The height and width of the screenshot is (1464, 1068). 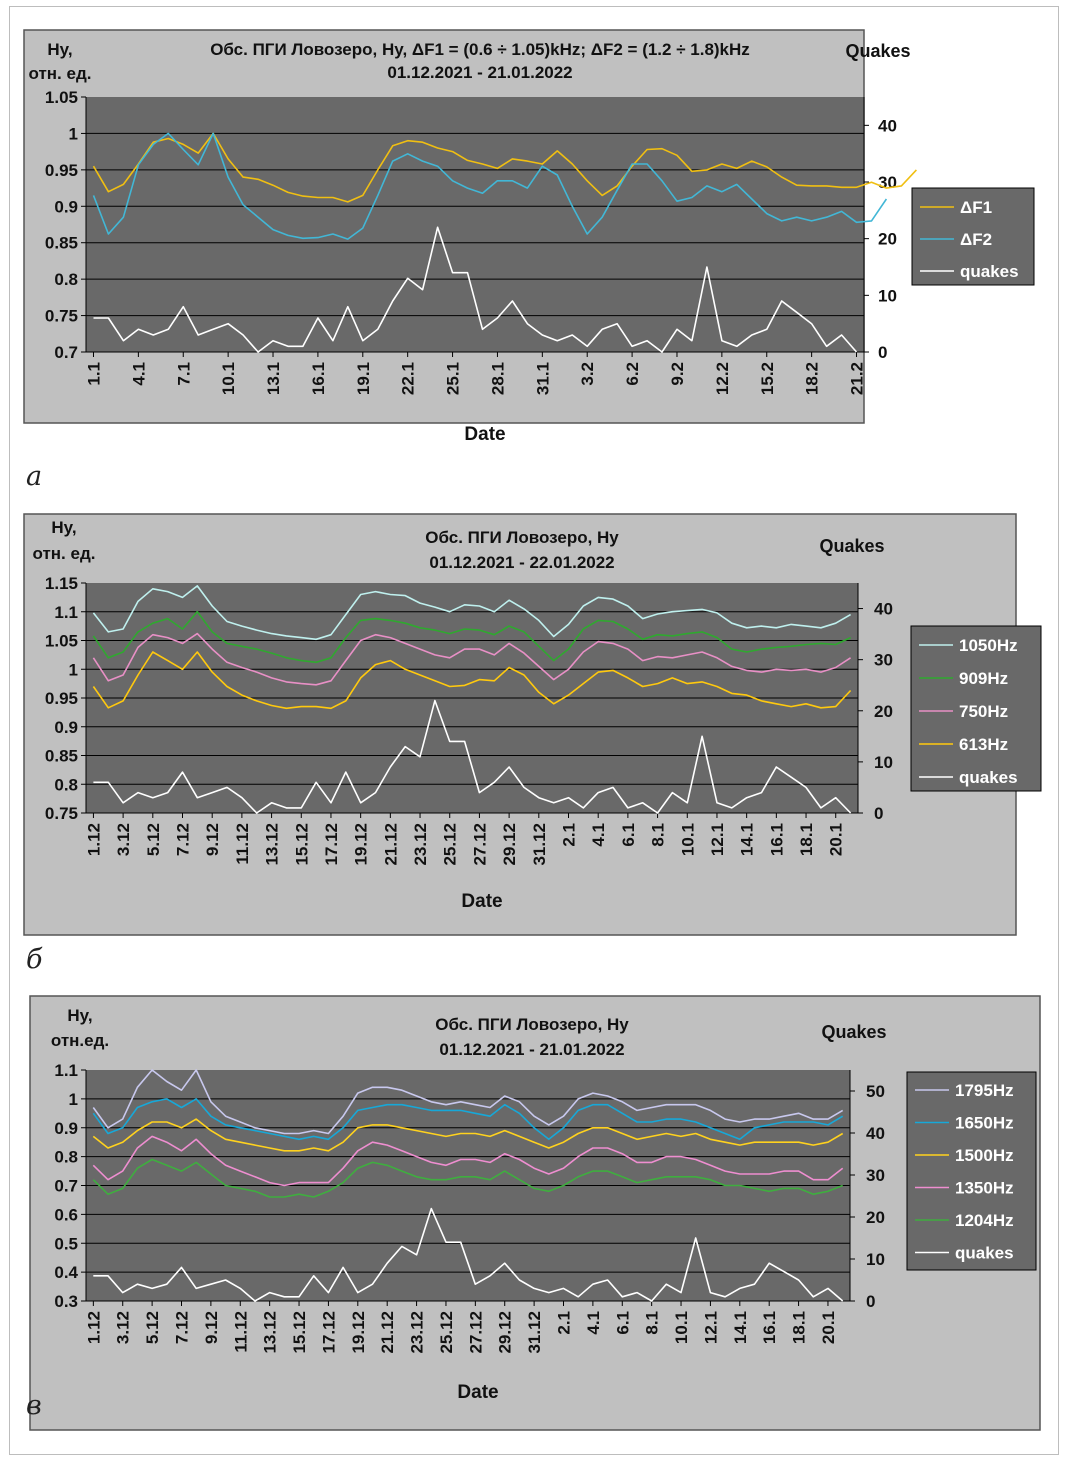 I want to click on x-tick-label: 31.12, so click(x=534, y=1332).